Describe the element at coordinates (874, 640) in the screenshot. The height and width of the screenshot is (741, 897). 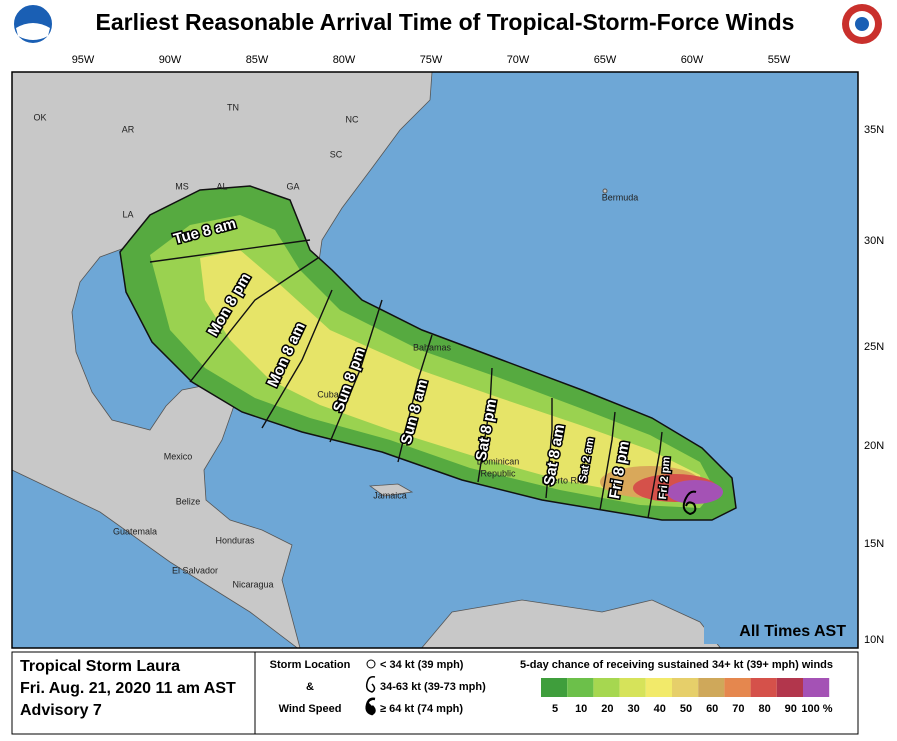
I see `lat-label: 10N` at that location.